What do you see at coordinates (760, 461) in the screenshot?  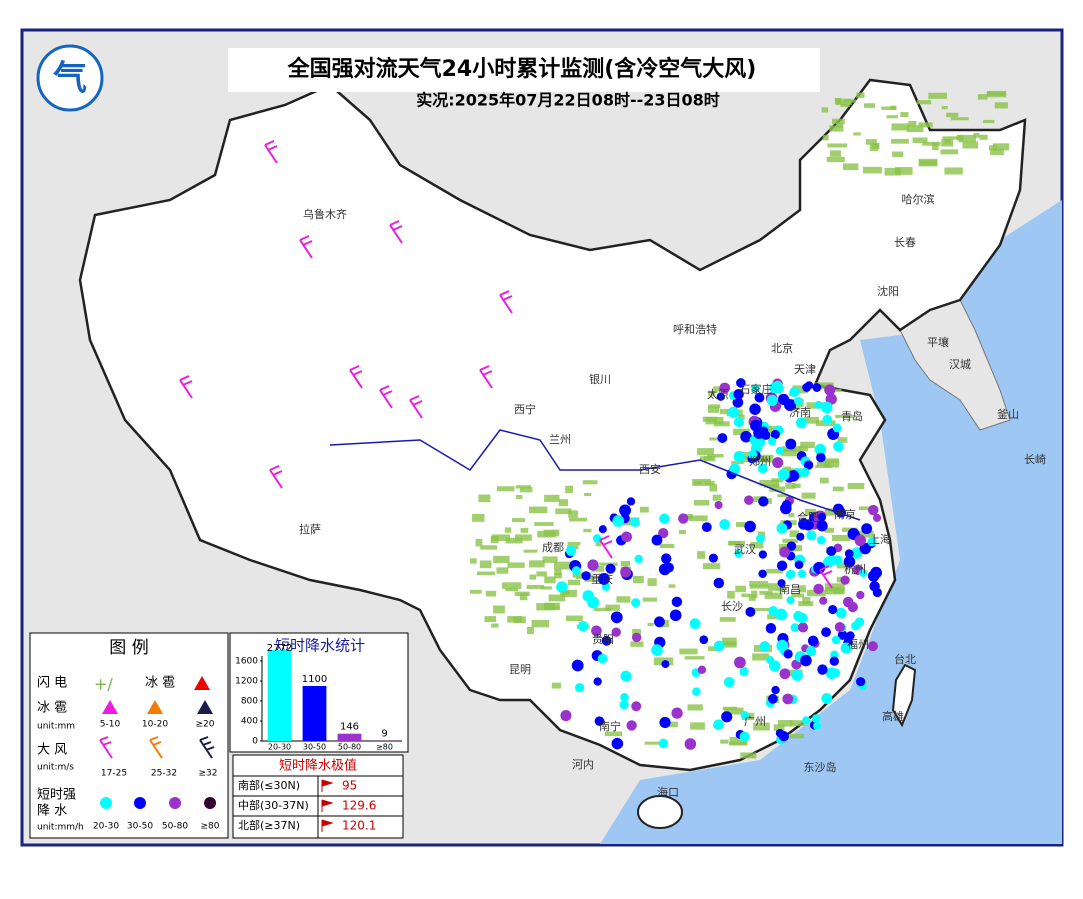 I see `city-label: 郑州` at bounding box center [760, 461].